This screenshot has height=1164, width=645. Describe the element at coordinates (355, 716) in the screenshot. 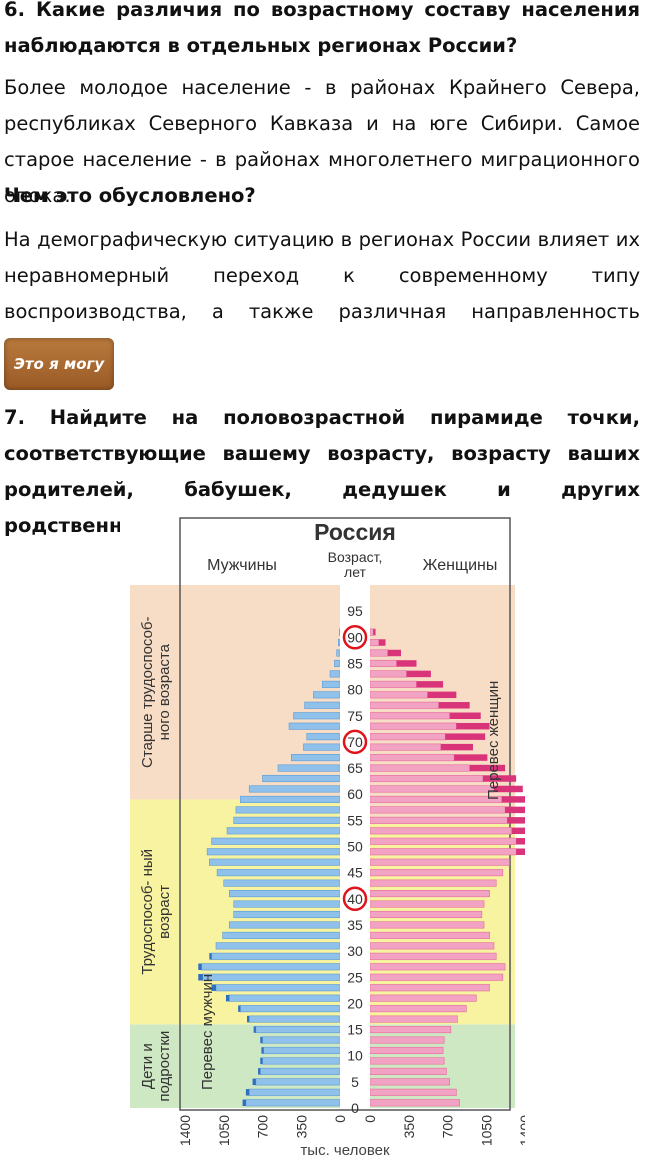

I see `age-tick-label: 75` at that location.